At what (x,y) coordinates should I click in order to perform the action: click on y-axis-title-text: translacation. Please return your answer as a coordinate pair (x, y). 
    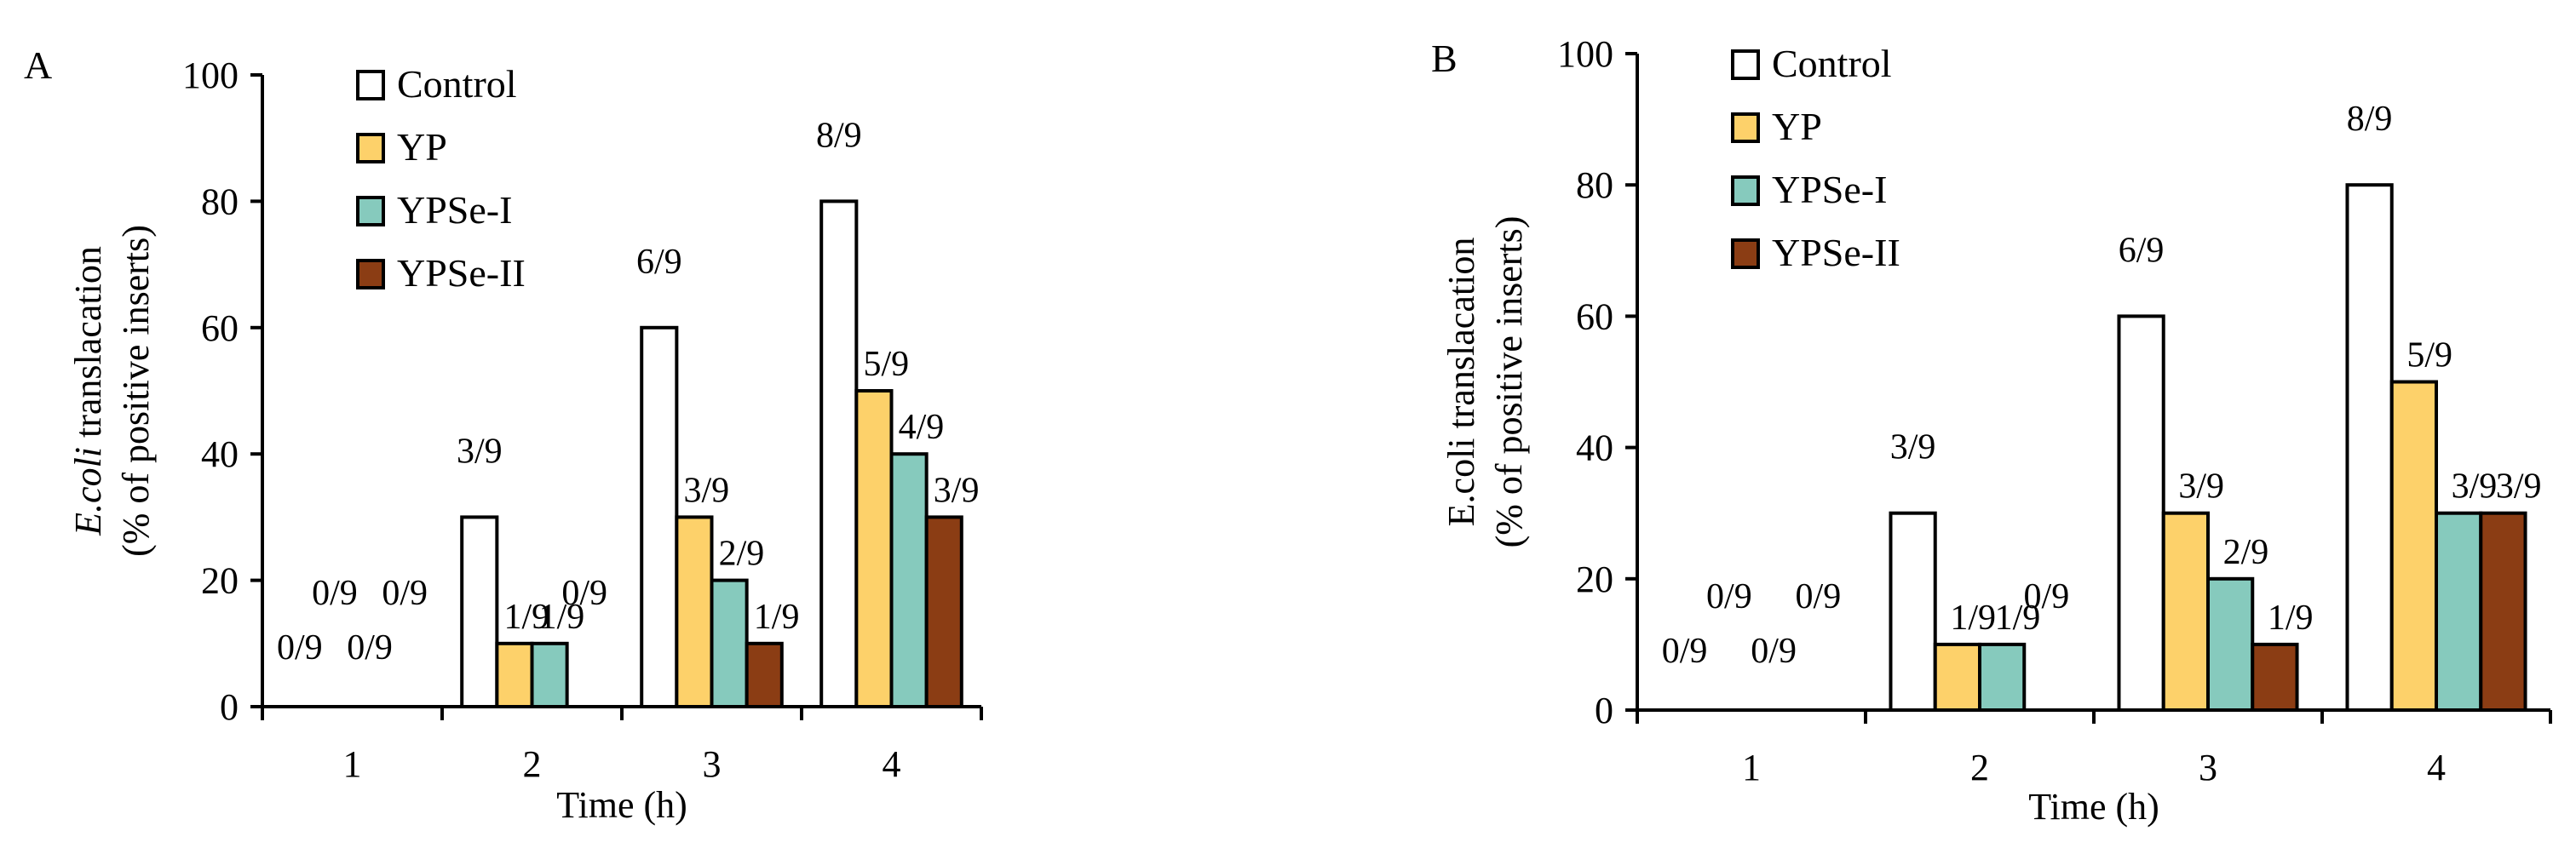
    Looking at the image, I should click on (88, 346).